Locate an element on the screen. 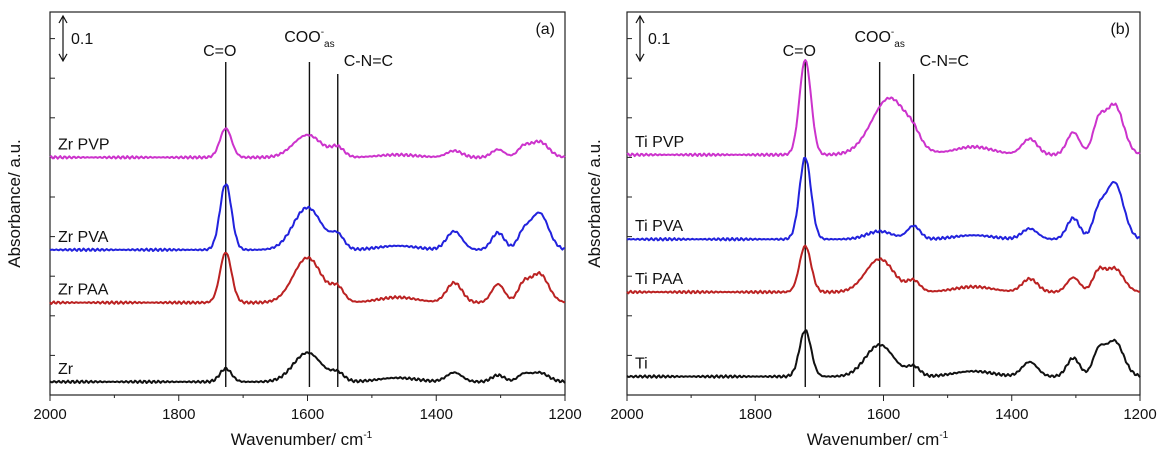 This screenshot has width=1161, height=450. series-label: Ti PVP is located at coordinates (659, 142).